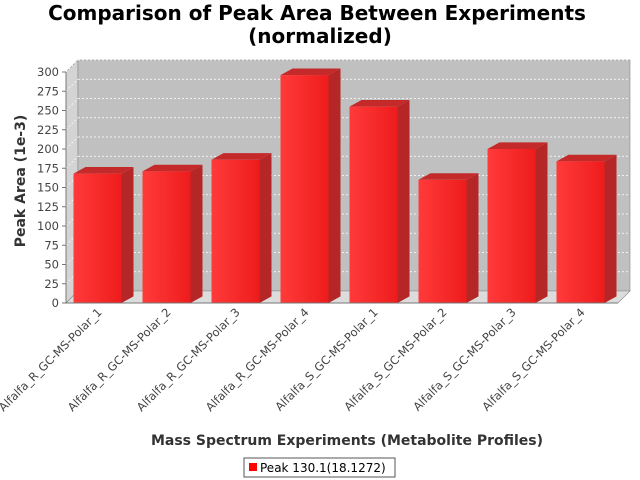  What do you see at coordinates (55, 303) in the screenshot?
I see `y-tick-label: 0` at bounding box center [55, 303].